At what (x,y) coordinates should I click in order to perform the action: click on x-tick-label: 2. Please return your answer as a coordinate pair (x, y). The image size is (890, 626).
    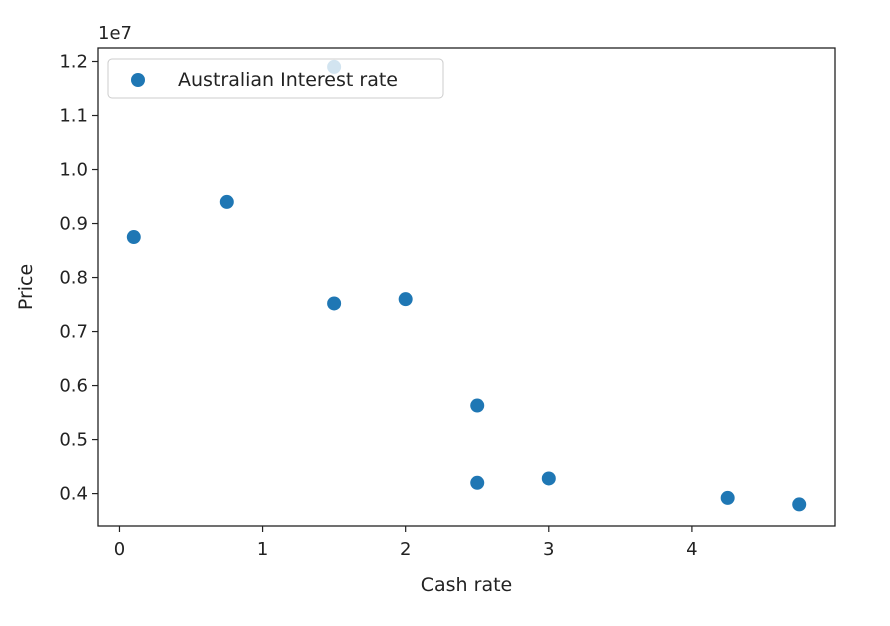
    Looking at the image, I should click on (405, 549).